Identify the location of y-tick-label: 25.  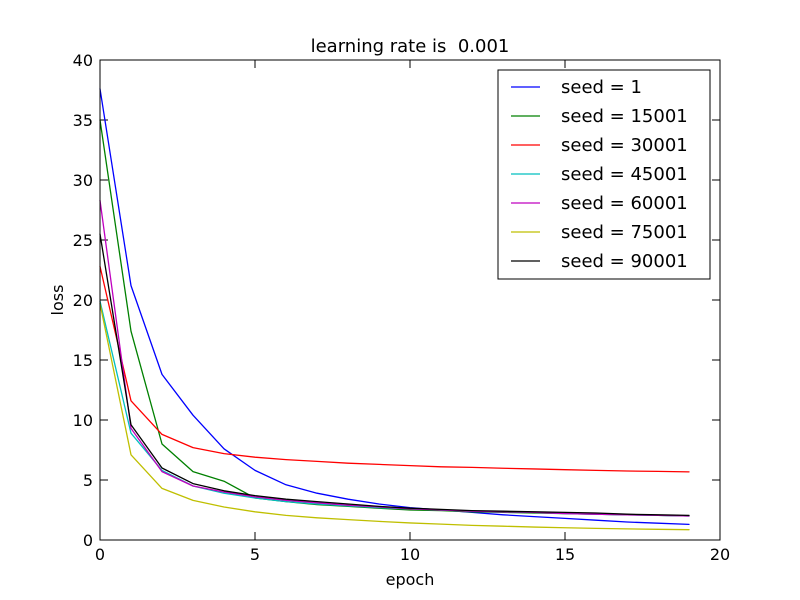
(83, 240).